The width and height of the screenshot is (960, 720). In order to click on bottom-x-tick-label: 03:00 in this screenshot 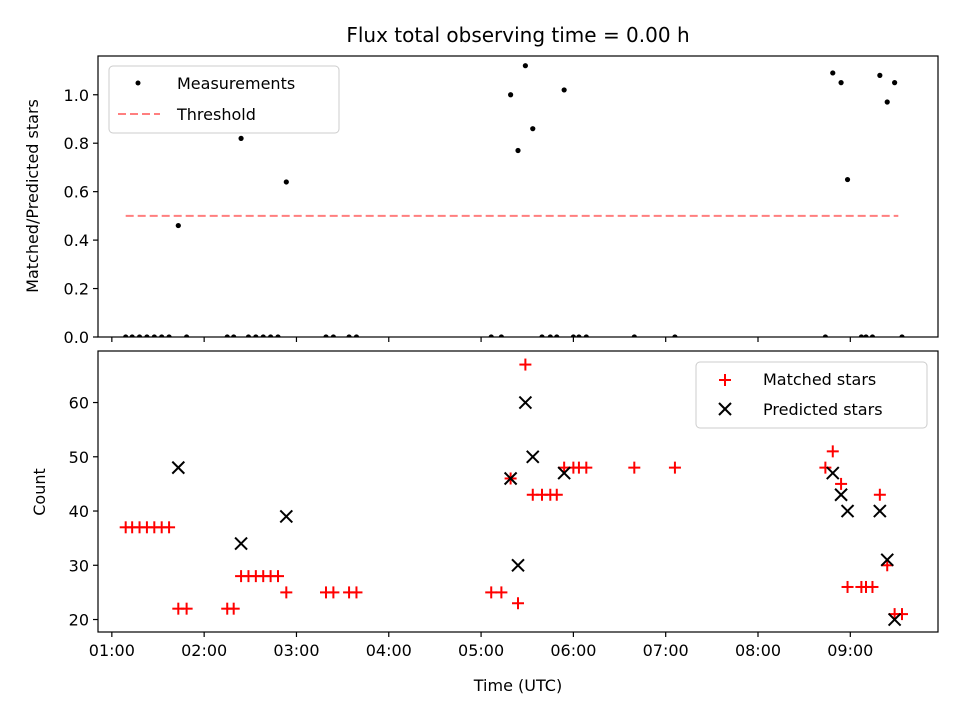, I will do `click(296, 650)`.